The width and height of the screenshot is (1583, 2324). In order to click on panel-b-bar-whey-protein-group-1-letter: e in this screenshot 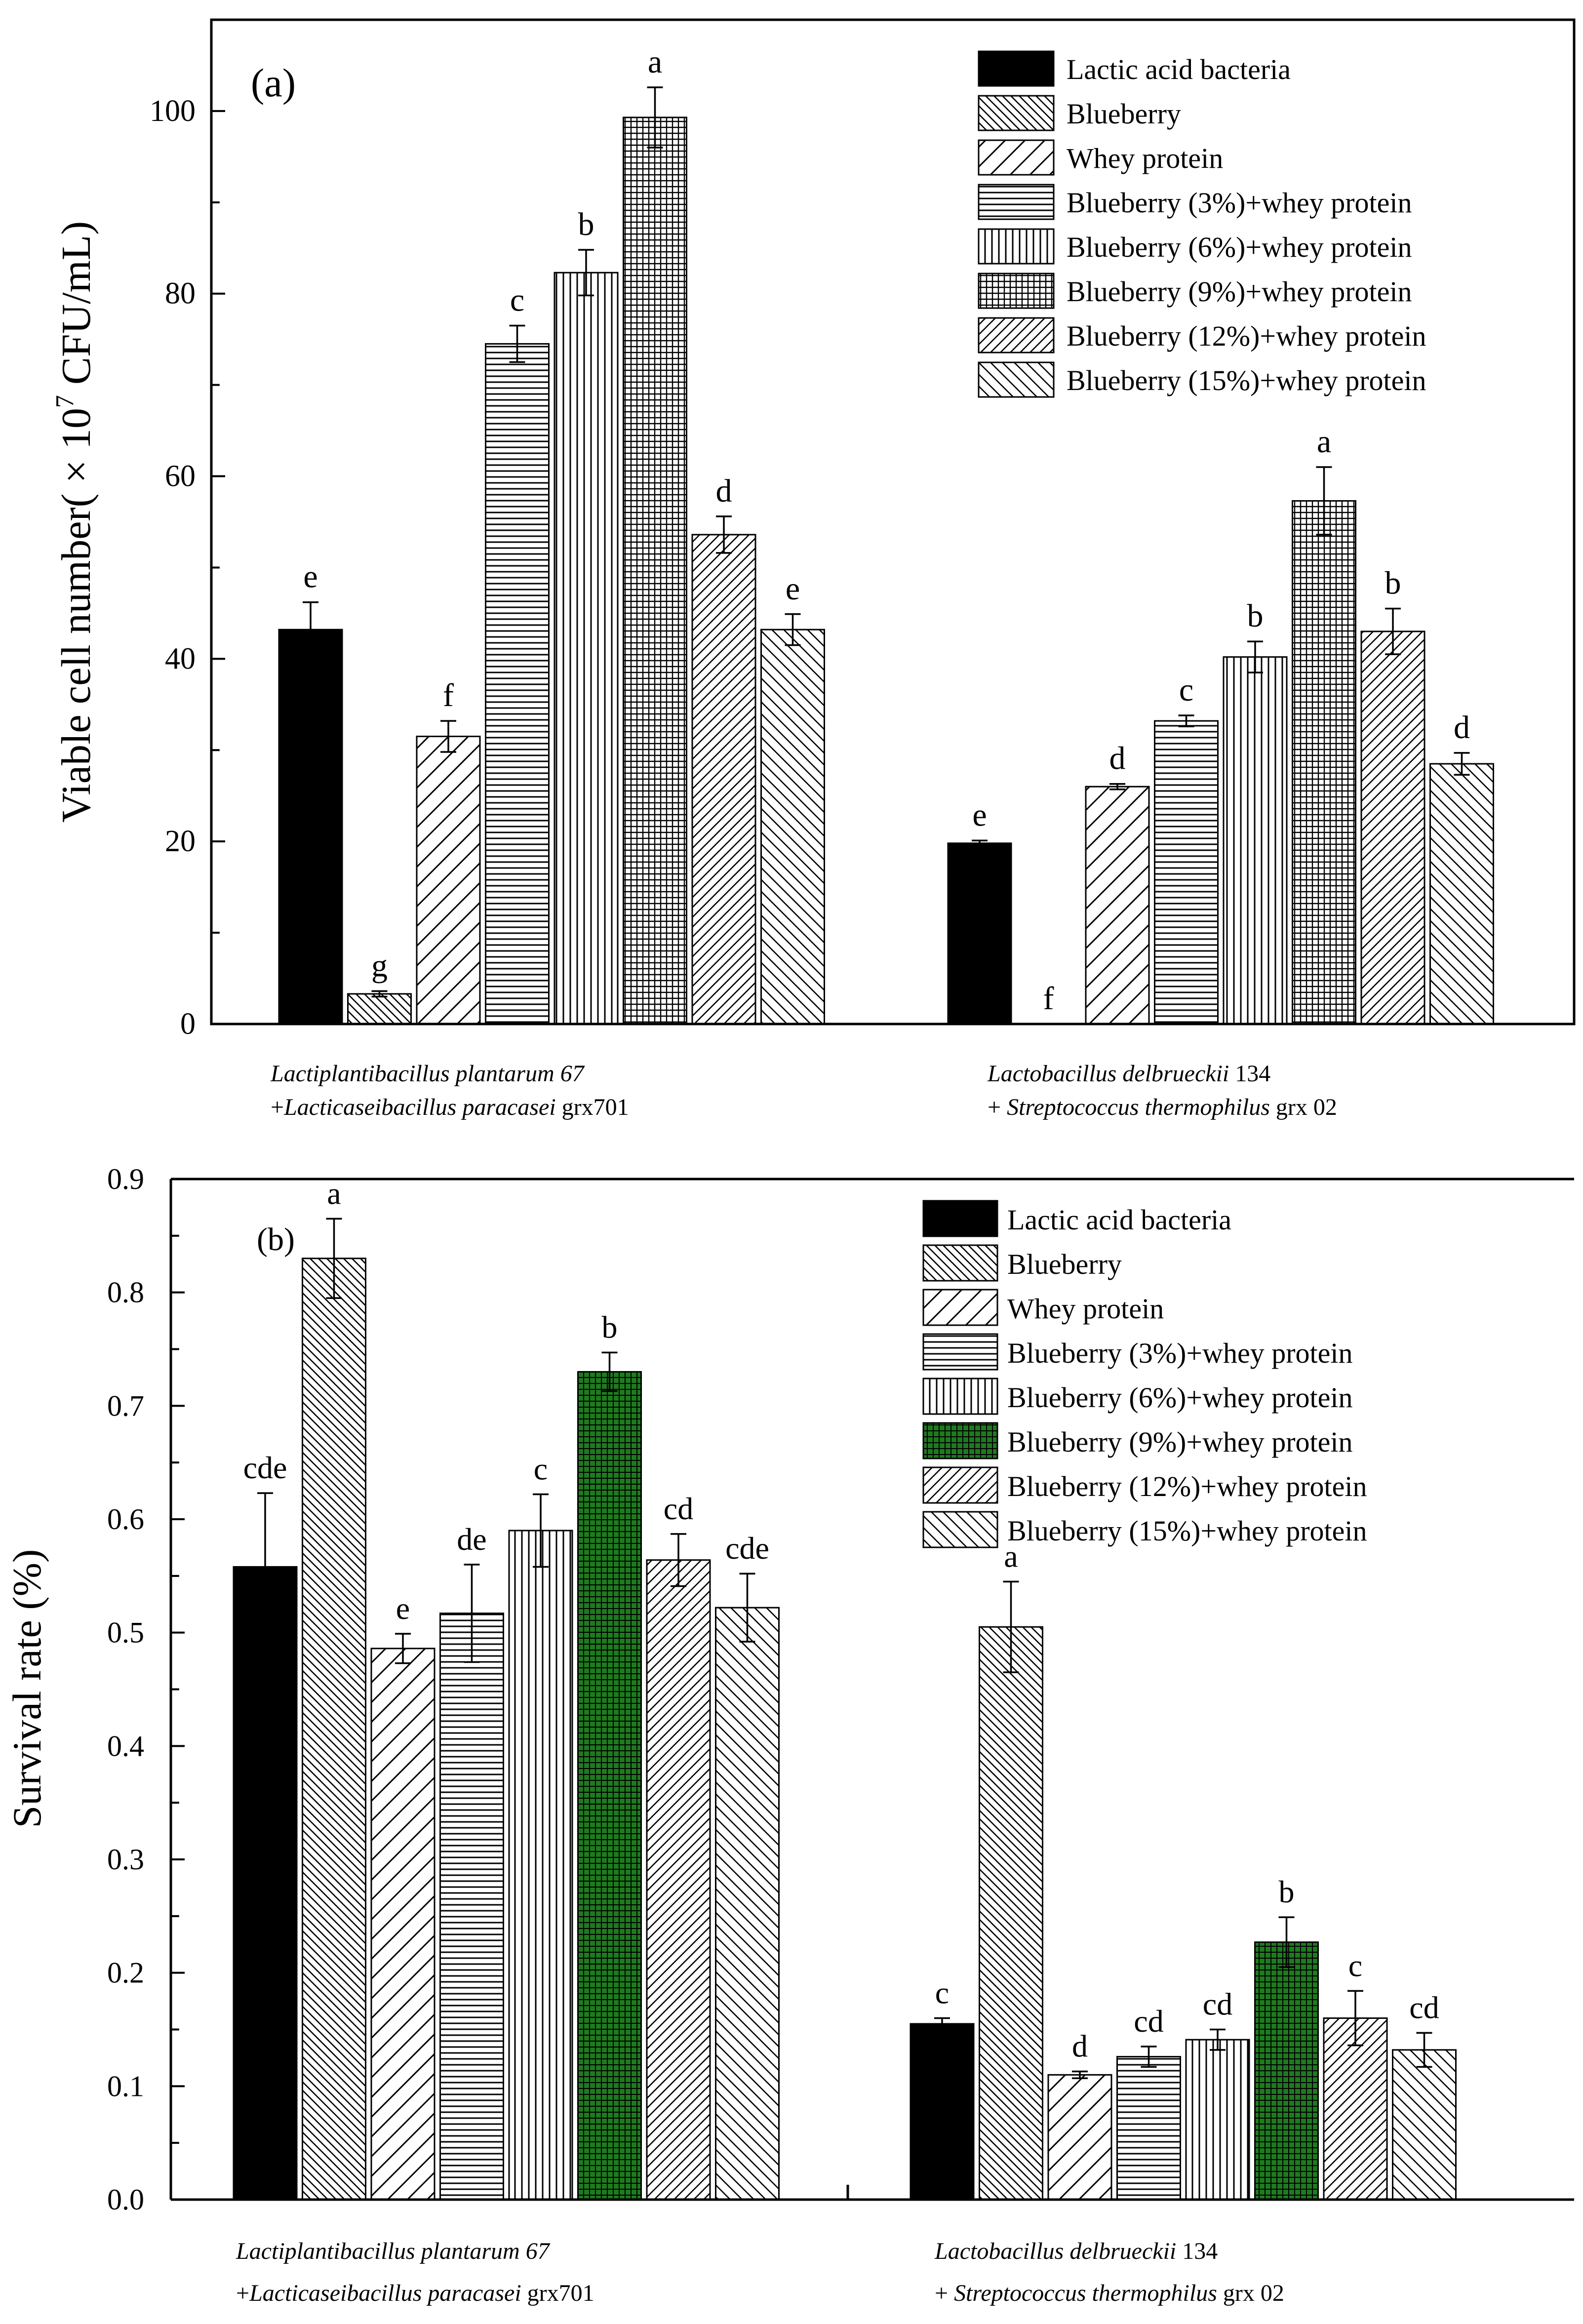, I will do `click(403, 1608)`.